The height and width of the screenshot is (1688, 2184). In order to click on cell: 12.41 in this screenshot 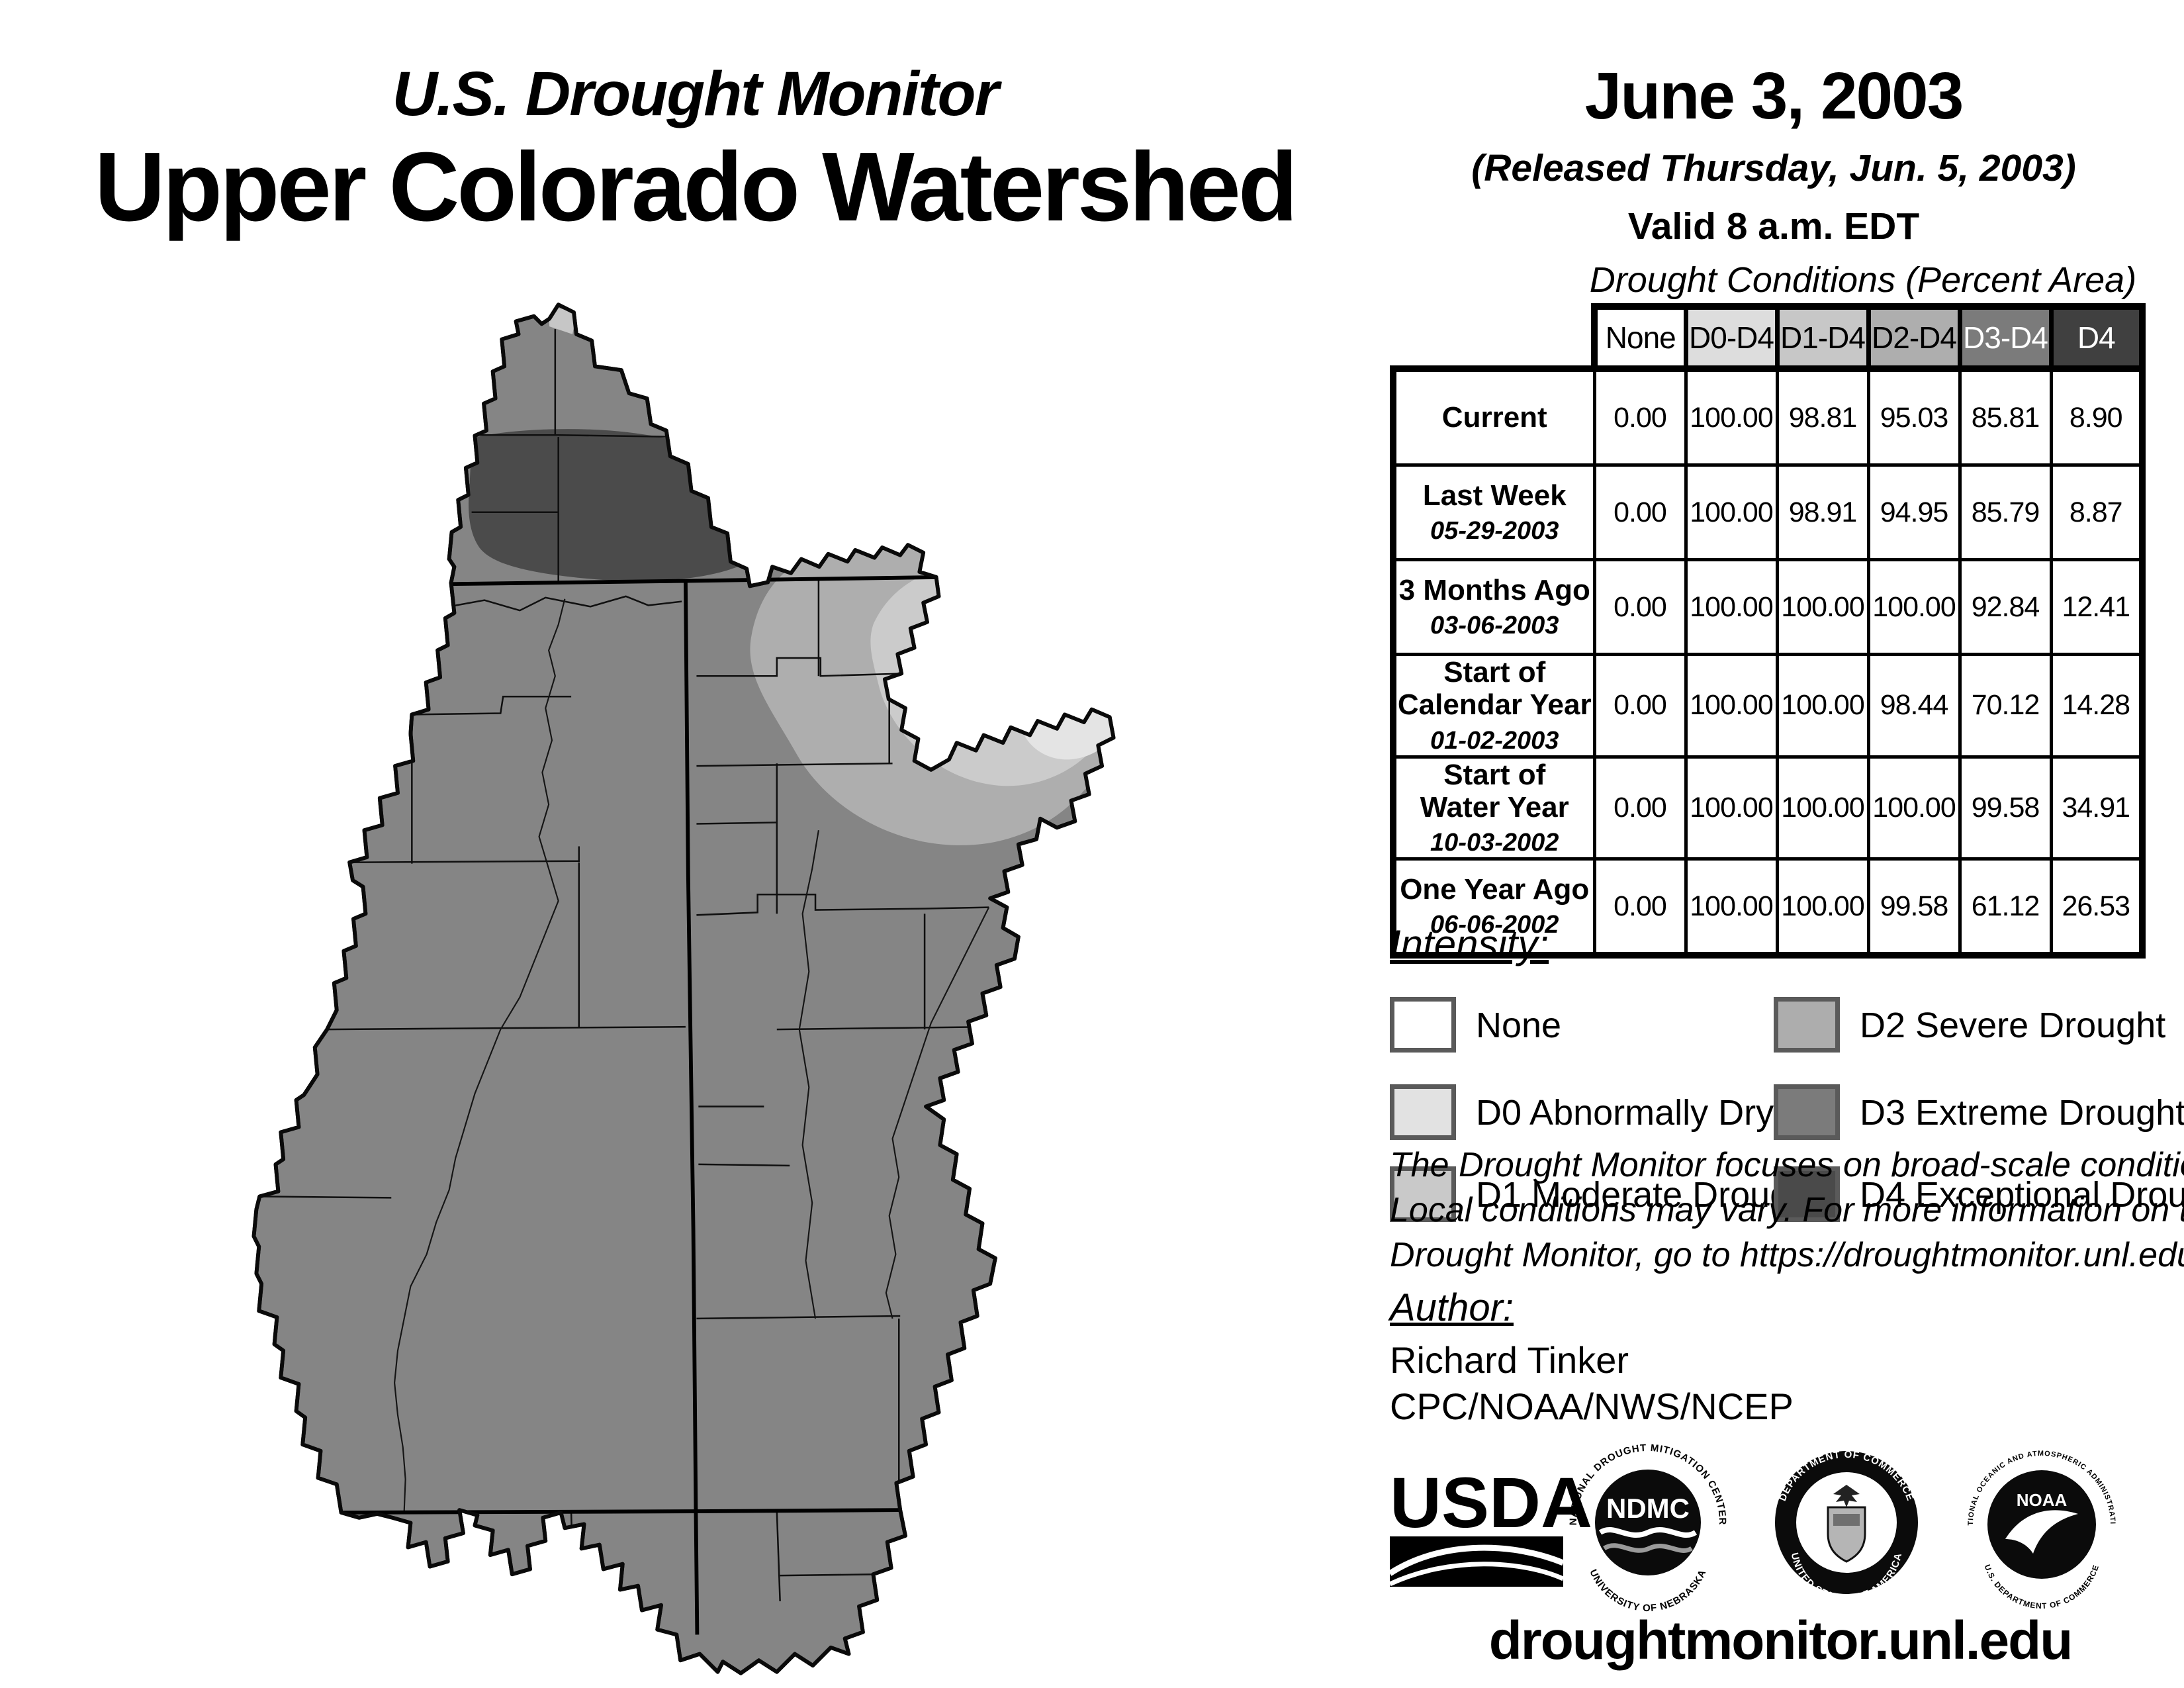, I will do `click(2097, 607)`.